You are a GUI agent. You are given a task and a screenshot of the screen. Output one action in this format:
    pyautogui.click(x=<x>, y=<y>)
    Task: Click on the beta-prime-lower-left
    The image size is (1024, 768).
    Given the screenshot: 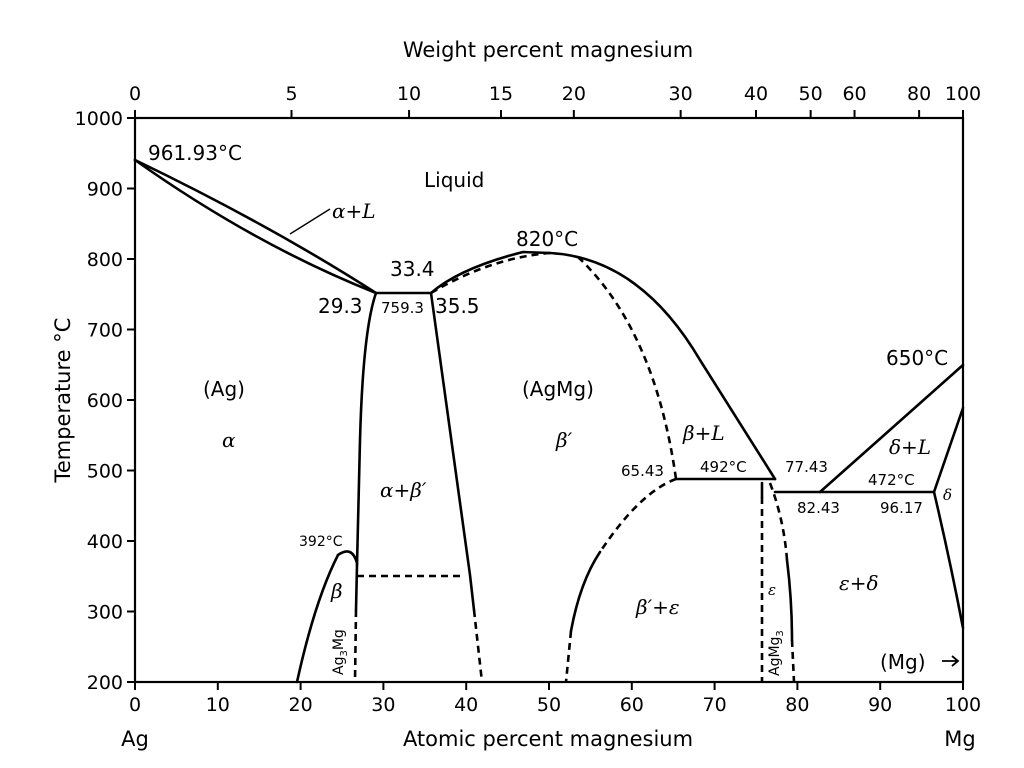 What is the action you would take?
    pyautogui.click(x=585, y=591)
    